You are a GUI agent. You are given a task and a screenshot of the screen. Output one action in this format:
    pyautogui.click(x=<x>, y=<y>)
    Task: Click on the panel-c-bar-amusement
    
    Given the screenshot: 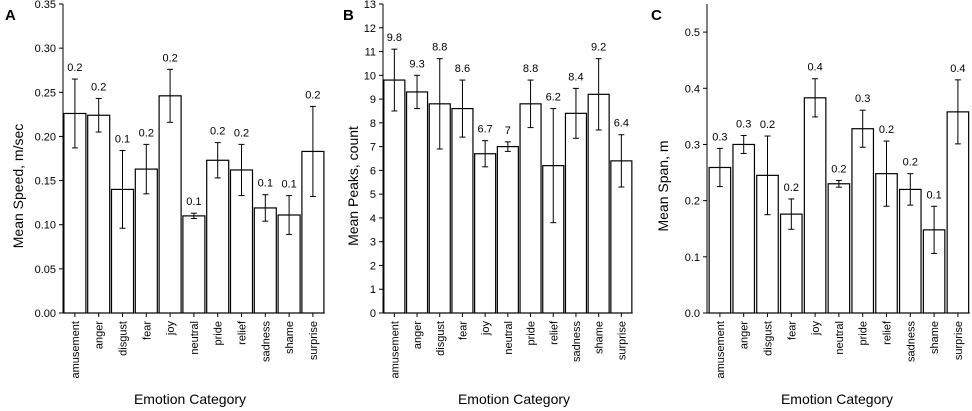 What is the action you would take?
    pyautogui.click(x=720, y=240)
    